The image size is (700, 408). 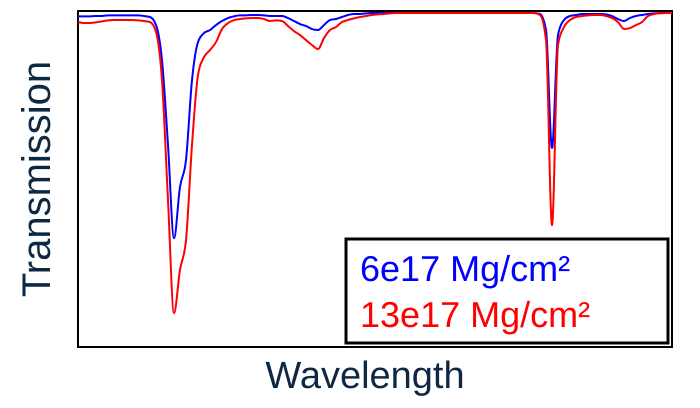 What do you see at coordinates (475, 314) in the screenshot?
I see `text: 13e17 Mg/cm²` at bounding box center [475, 314].